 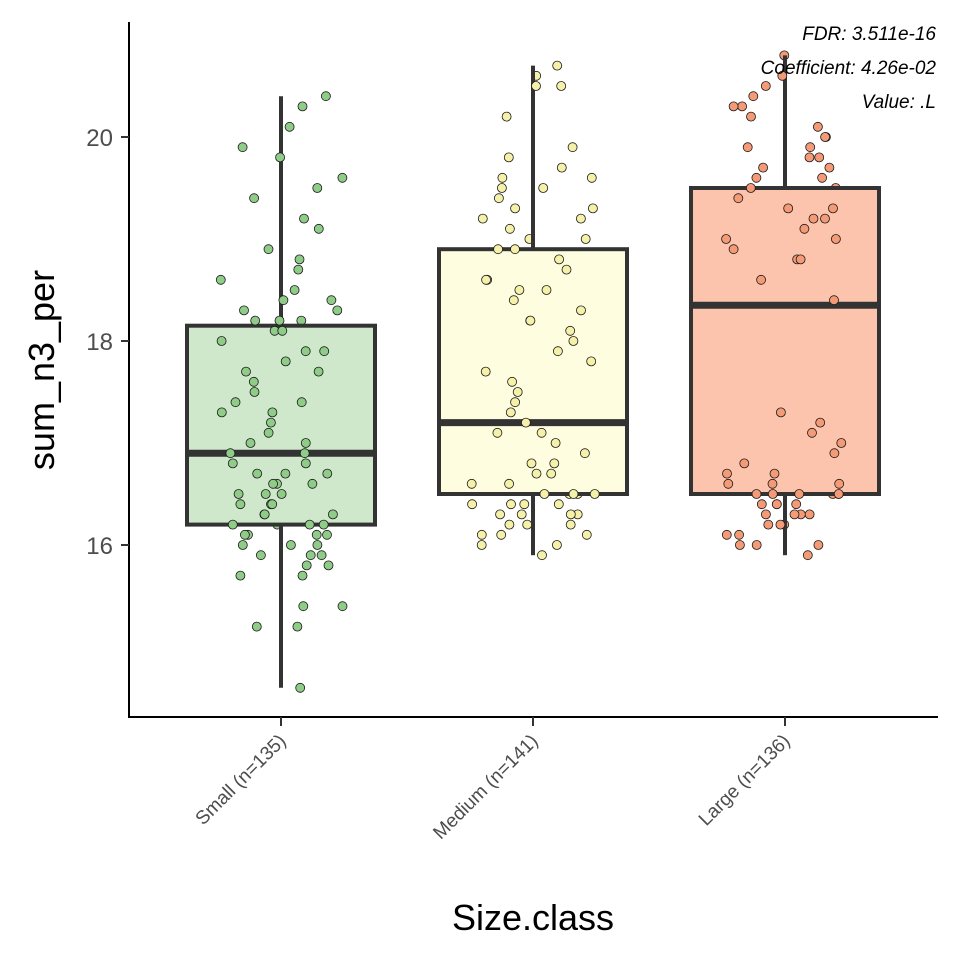 What do you see at coordinates (899, 102) in the screenshot?
I see `annotation-value: Value: .L` at bounding box center [899, 102].